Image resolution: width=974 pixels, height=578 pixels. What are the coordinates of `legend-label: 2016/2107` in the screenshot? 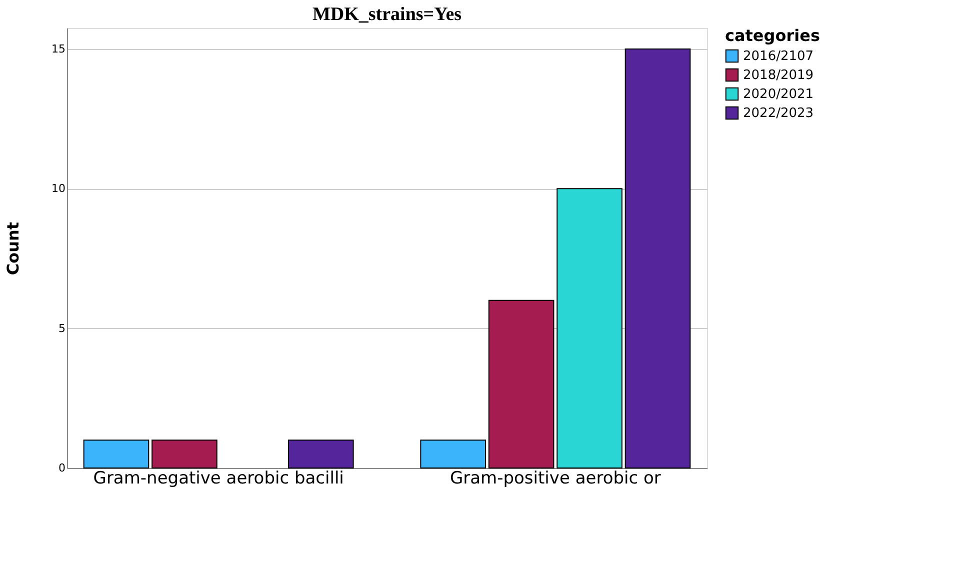 It's located at (778, 56).